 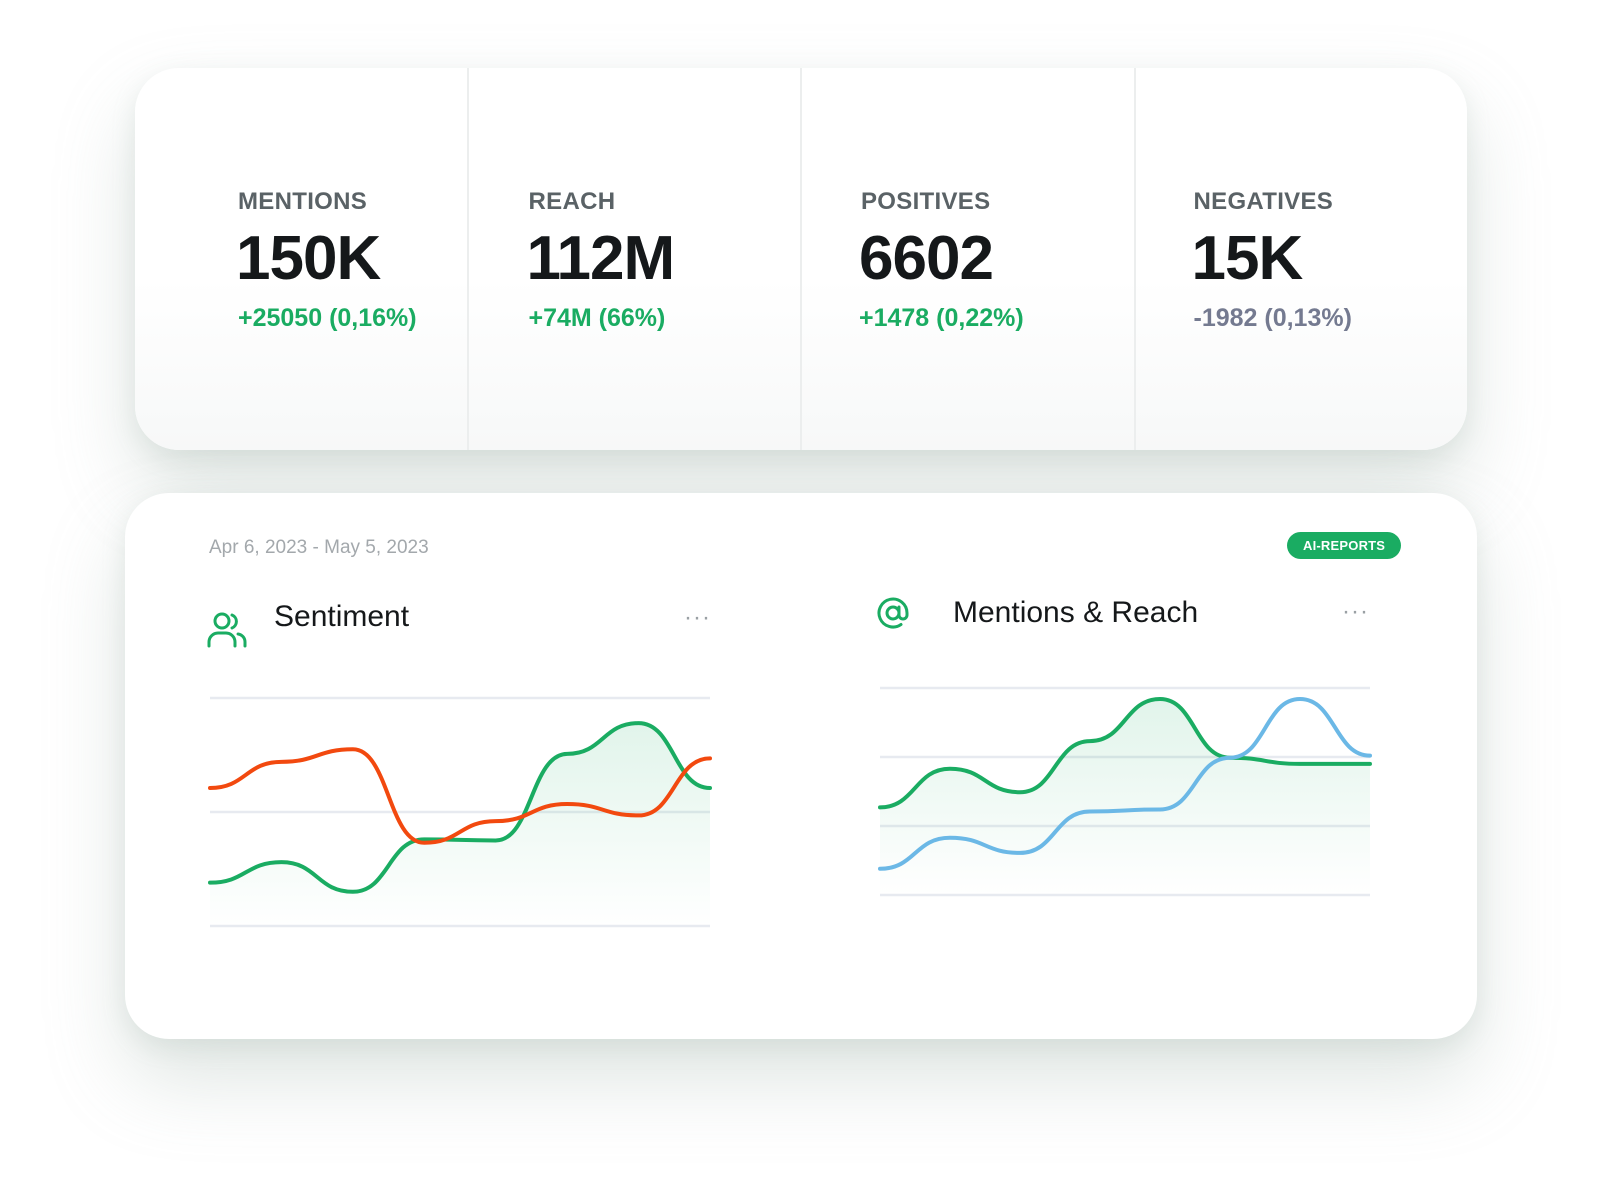 I want to click on stat-value: 15K, so click(x=1247, y=258).